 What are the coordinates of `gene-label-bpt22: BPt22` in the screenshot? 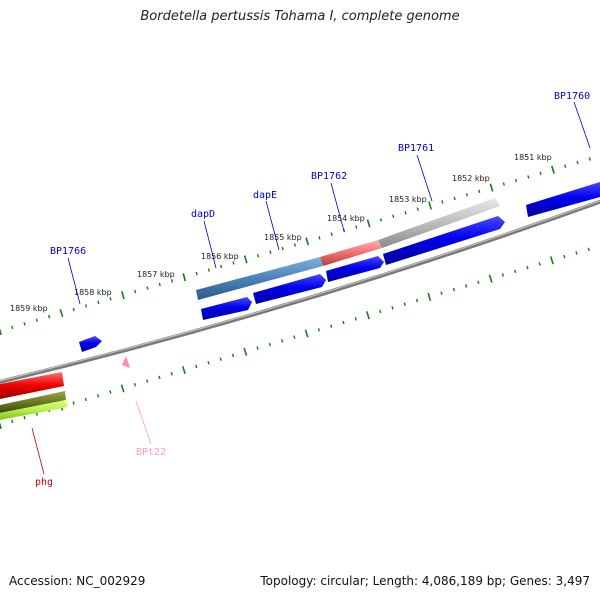 It's located at (151, 452).